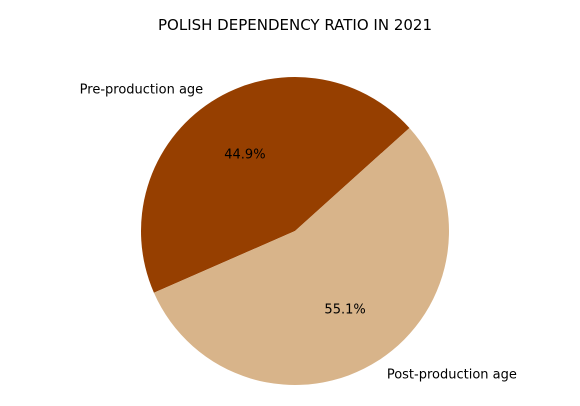 The image size is (580, 406). Describe the element at coordinates (344, 310) in the screenshot. I see `slice-percent-label-1: 55.1%` at that location.